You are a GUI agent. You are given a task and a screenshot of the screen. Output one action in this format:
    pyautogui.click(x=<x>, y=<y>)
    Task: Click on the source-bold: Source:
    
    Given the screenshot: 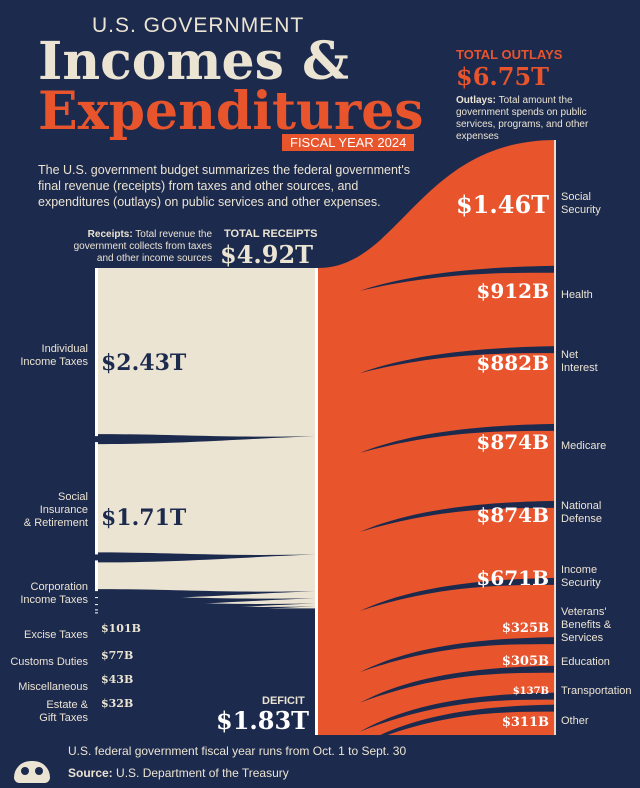 What is the action you would take?
    pyautogui.click(x=90, y=773)
    